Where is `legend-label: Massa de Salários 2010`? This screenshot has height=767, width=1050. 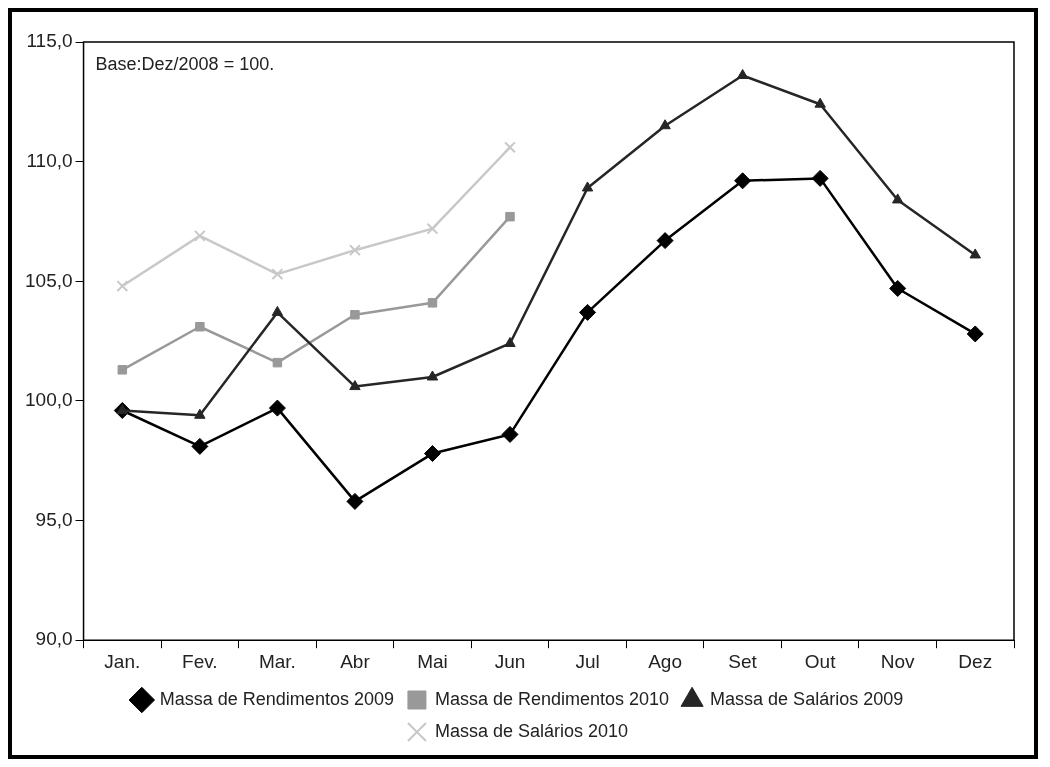
legend-label: Massa de Salários 2010 is located at coordinates (531, 730).